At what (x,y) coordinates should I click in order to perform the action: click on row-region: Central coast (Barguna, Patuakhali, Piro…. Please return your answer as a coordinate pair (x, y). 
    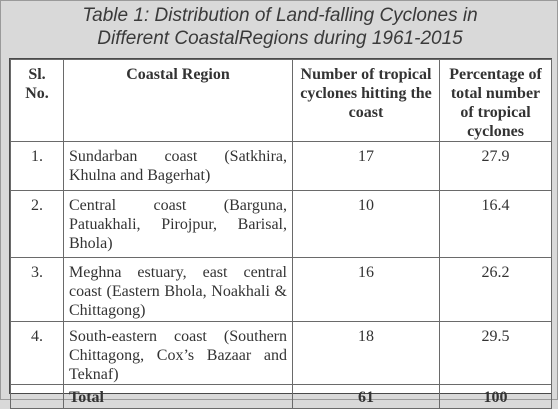
    Looking at the image, I should click on (178, 224).